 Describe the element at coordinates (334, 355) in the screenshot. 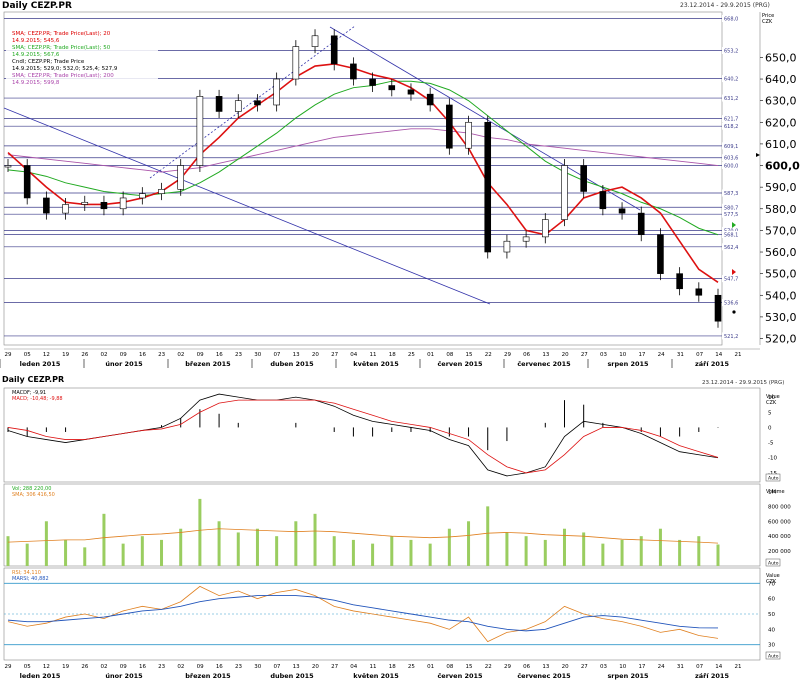

I see `x-day-label: 27` at that location.